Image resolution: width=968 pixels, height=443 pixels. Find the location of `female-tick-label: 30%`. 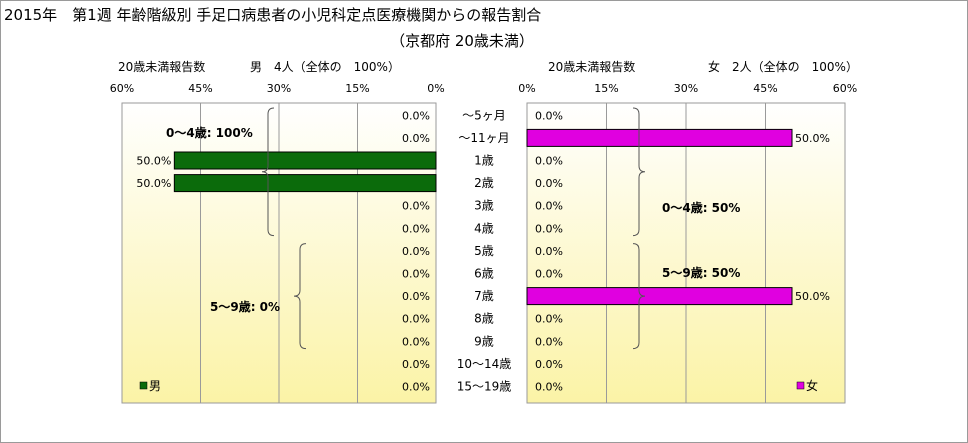

female-tick-label: 30% is located at coordinates (686, 88).